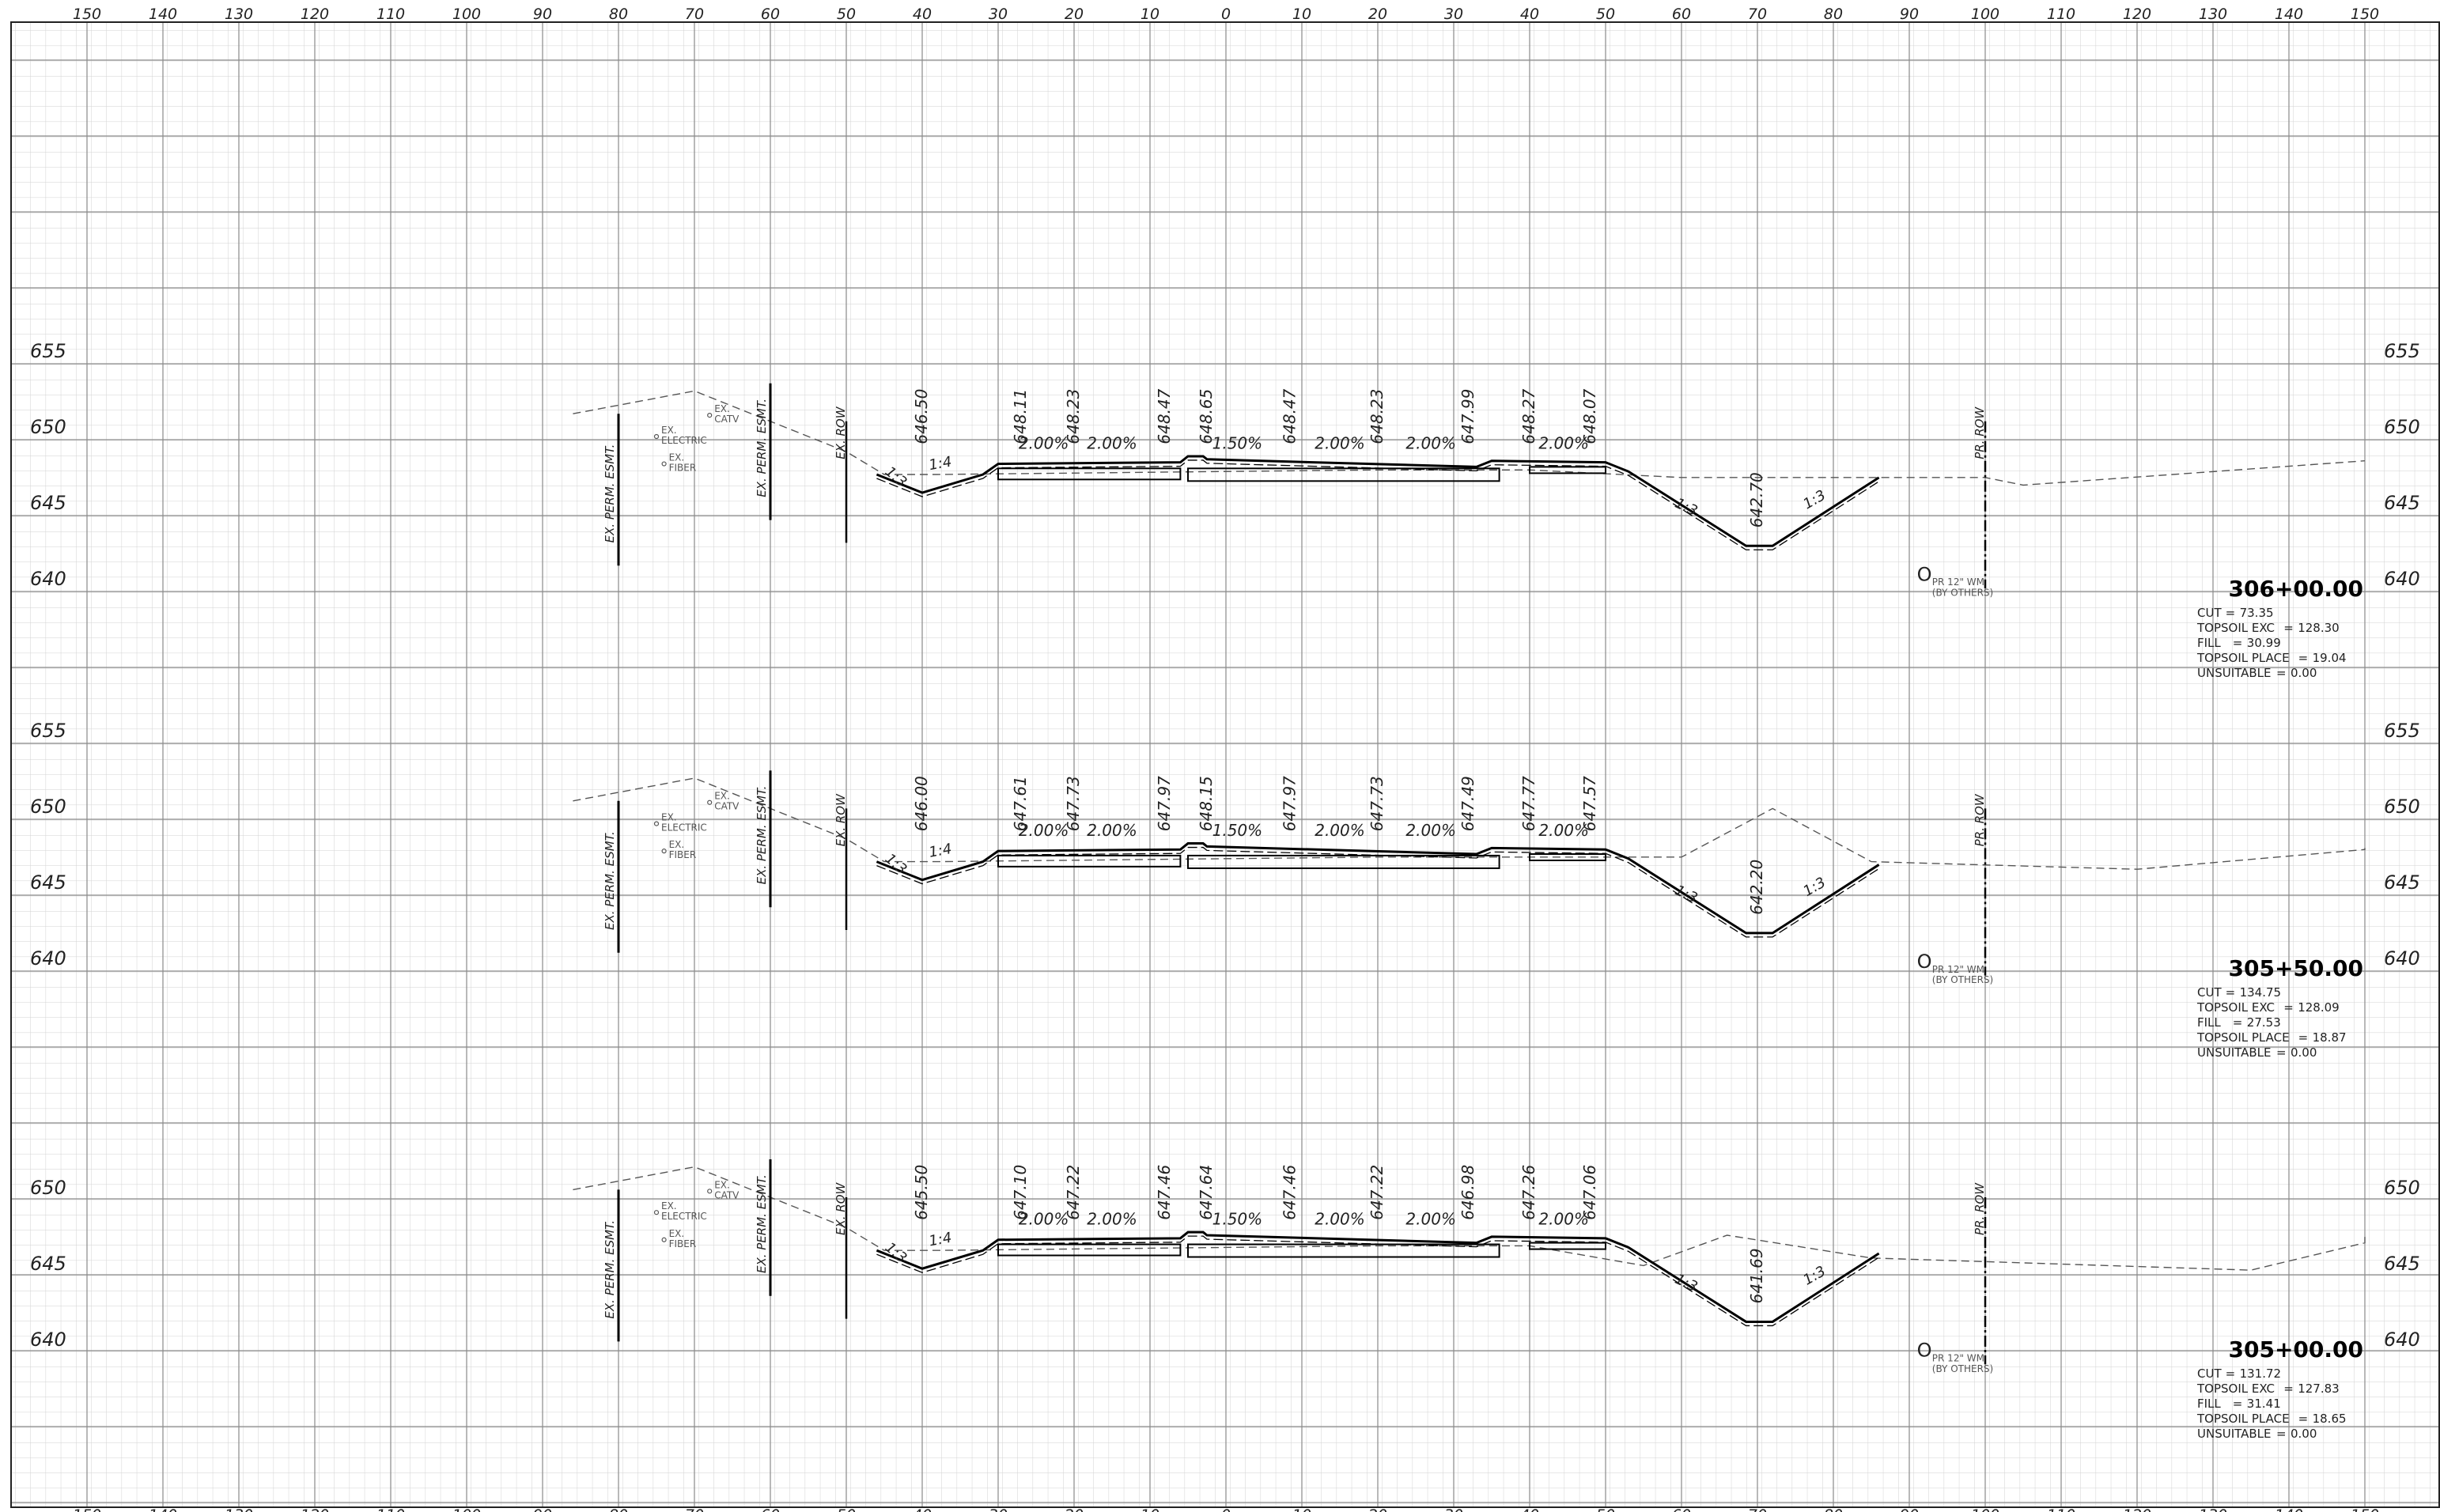 The width and height of the screenshot is (2440, 1512). What do you see at coordinates (48, 959) in the screenshot?
I see `elevation-label-left: 640` at bounding box center [48, 959].